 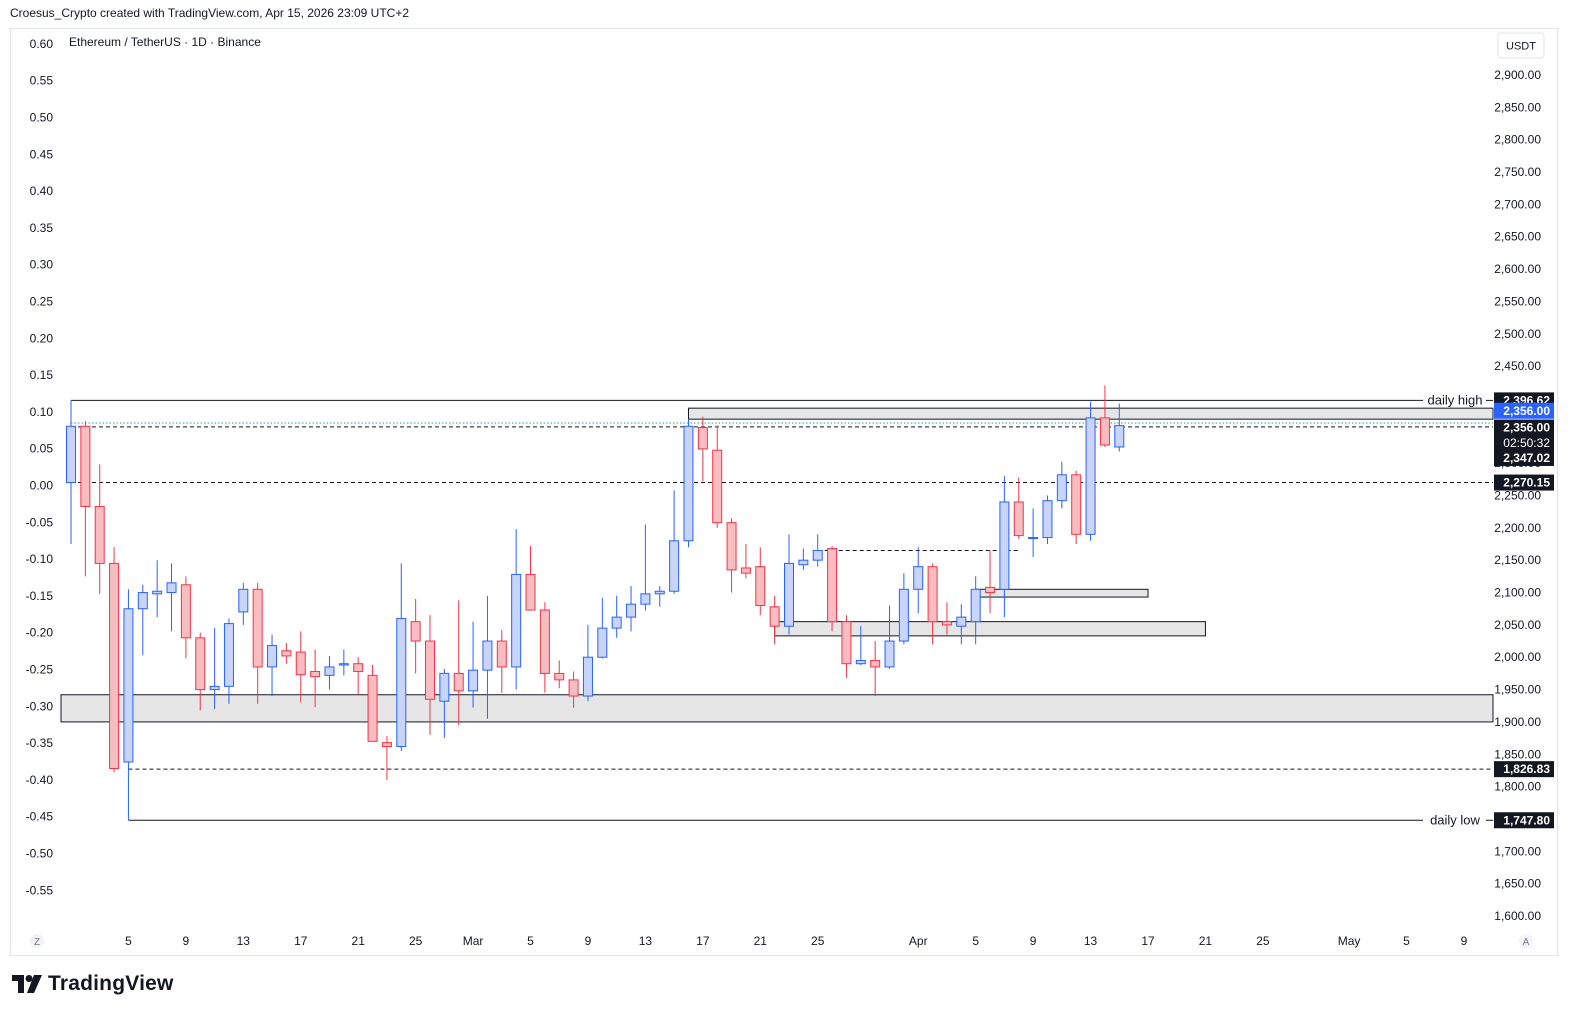 What do you see at coordinates (1517, 916) in the screenshot?
I see `right-axis-tick: 1,600.00` at bounding box center [1517, 916].